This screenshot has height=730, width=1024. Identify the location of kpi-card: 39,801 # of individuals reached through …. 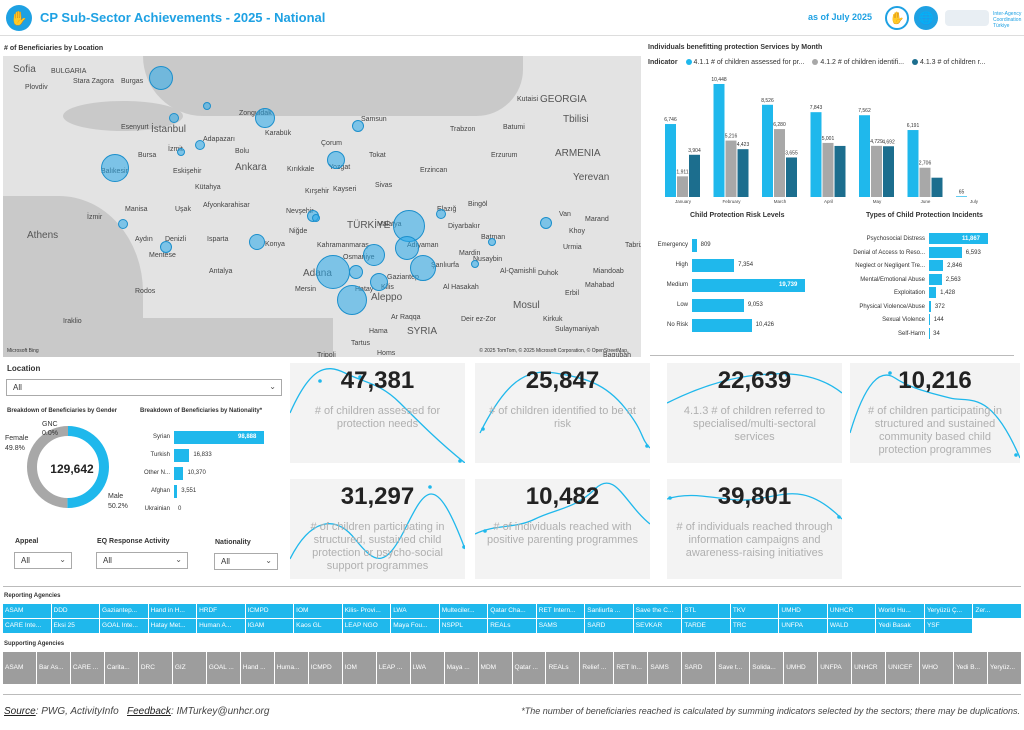
(754, 529).